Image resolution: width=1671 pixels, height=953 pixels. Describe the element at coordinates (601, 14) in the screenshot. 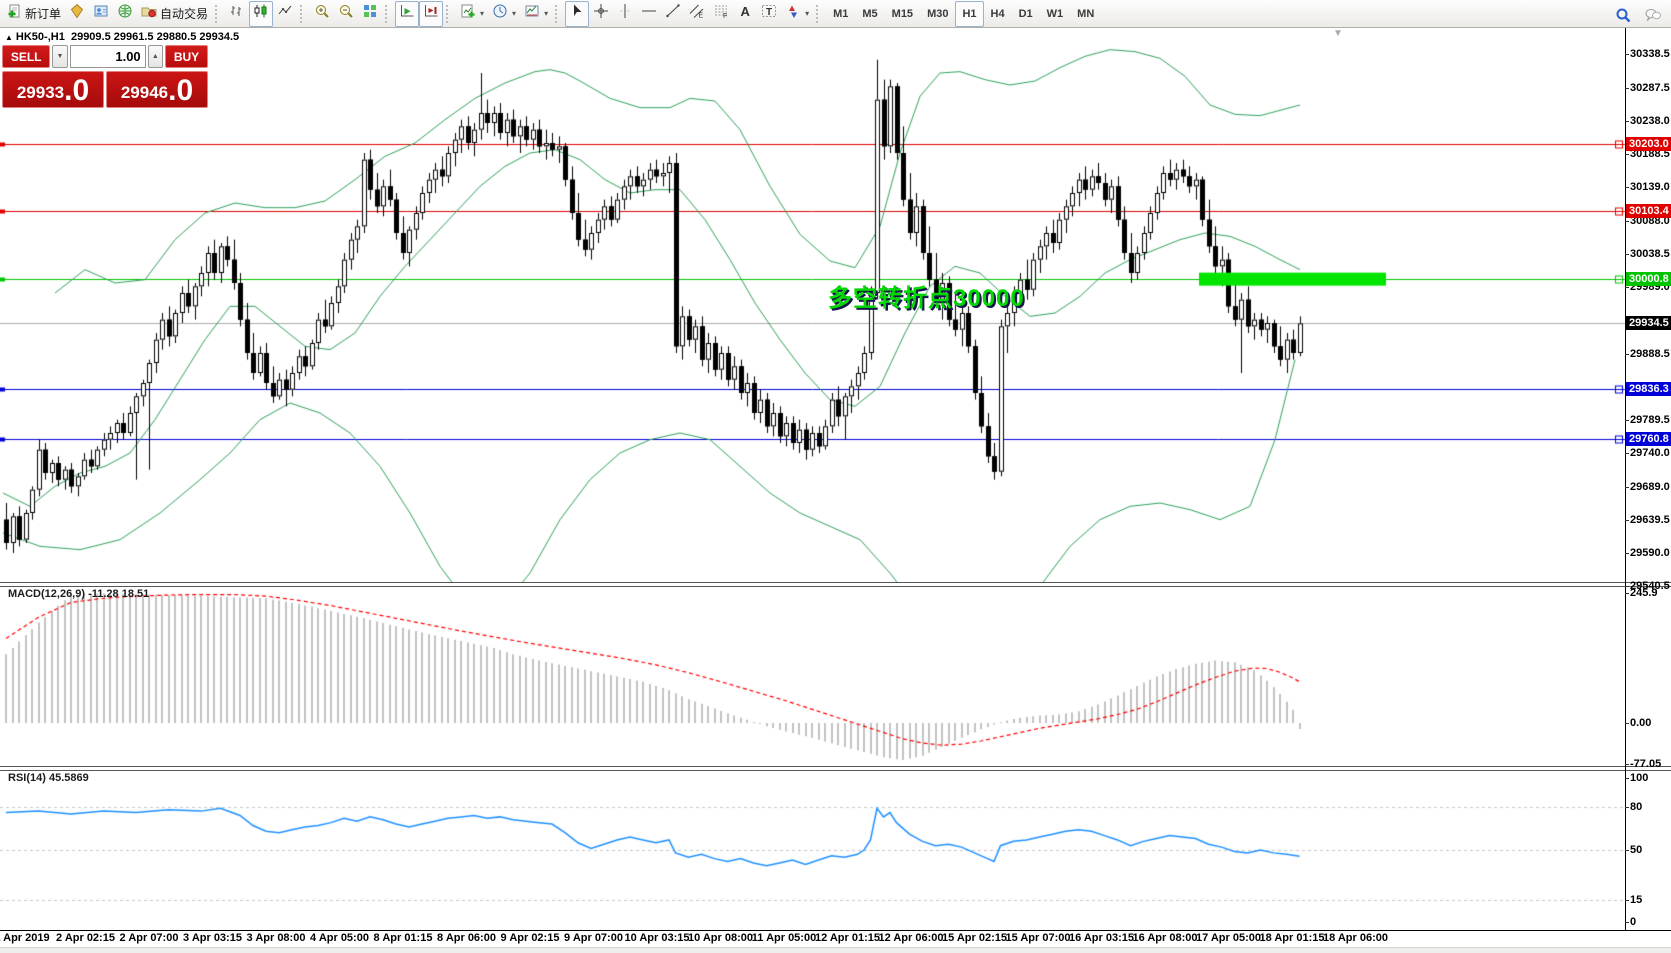

I see `crosshair-button` at that location.